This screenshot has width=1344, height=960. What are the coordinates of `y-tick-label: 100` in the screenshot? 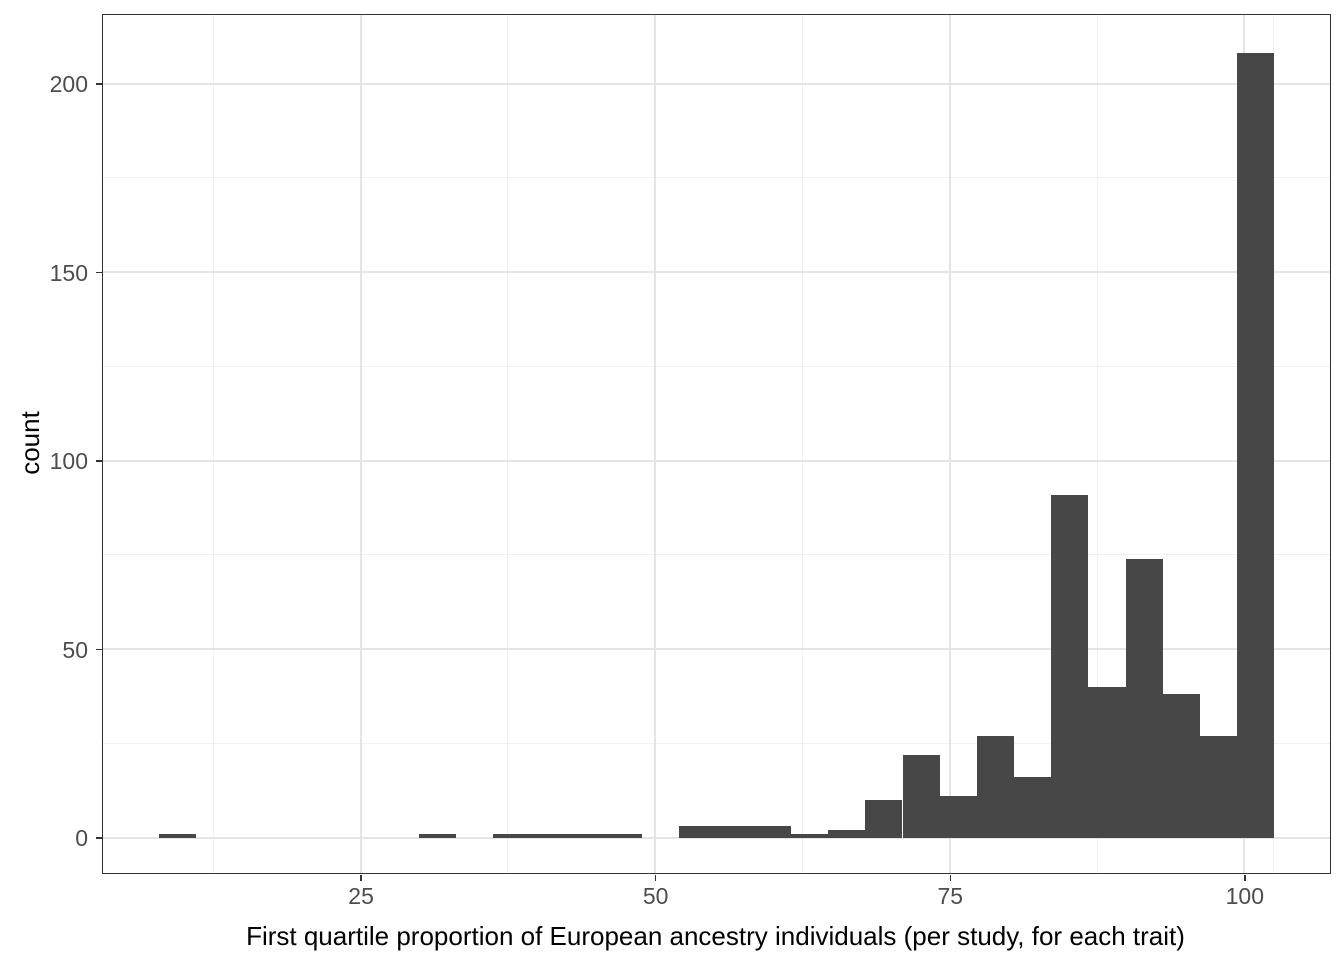 It's located at (68, 461).